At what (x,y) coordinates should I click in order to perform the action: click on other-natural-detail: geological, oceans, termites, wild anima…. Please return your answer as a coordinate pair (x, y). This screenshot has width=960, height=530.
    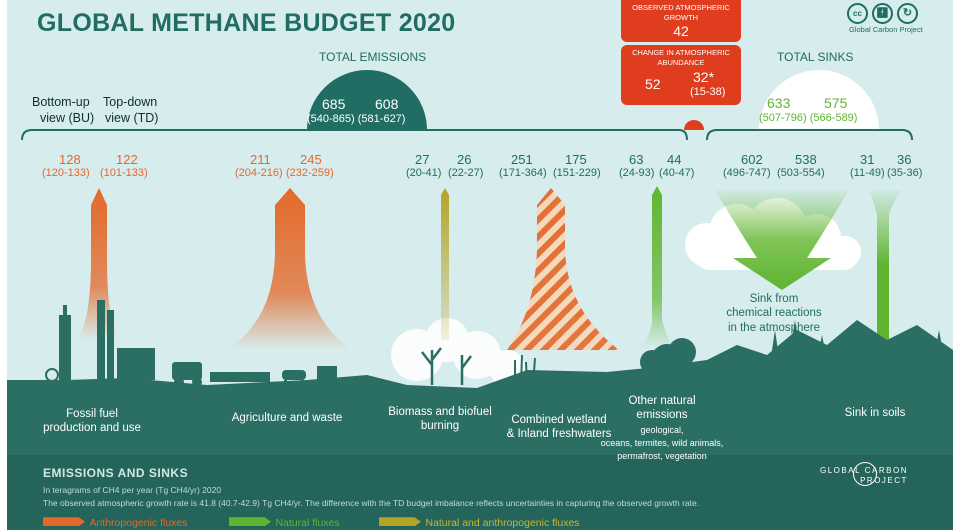
    Looking at the image, I should click on (662, 443).